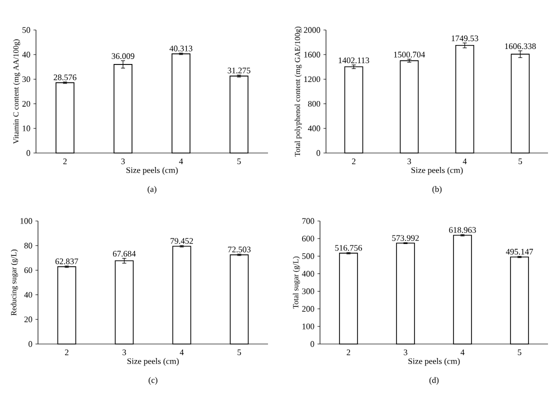 The width and height of the screenshot is (552, 397). I want to click on data-label: 62.837, so click(66, 261).